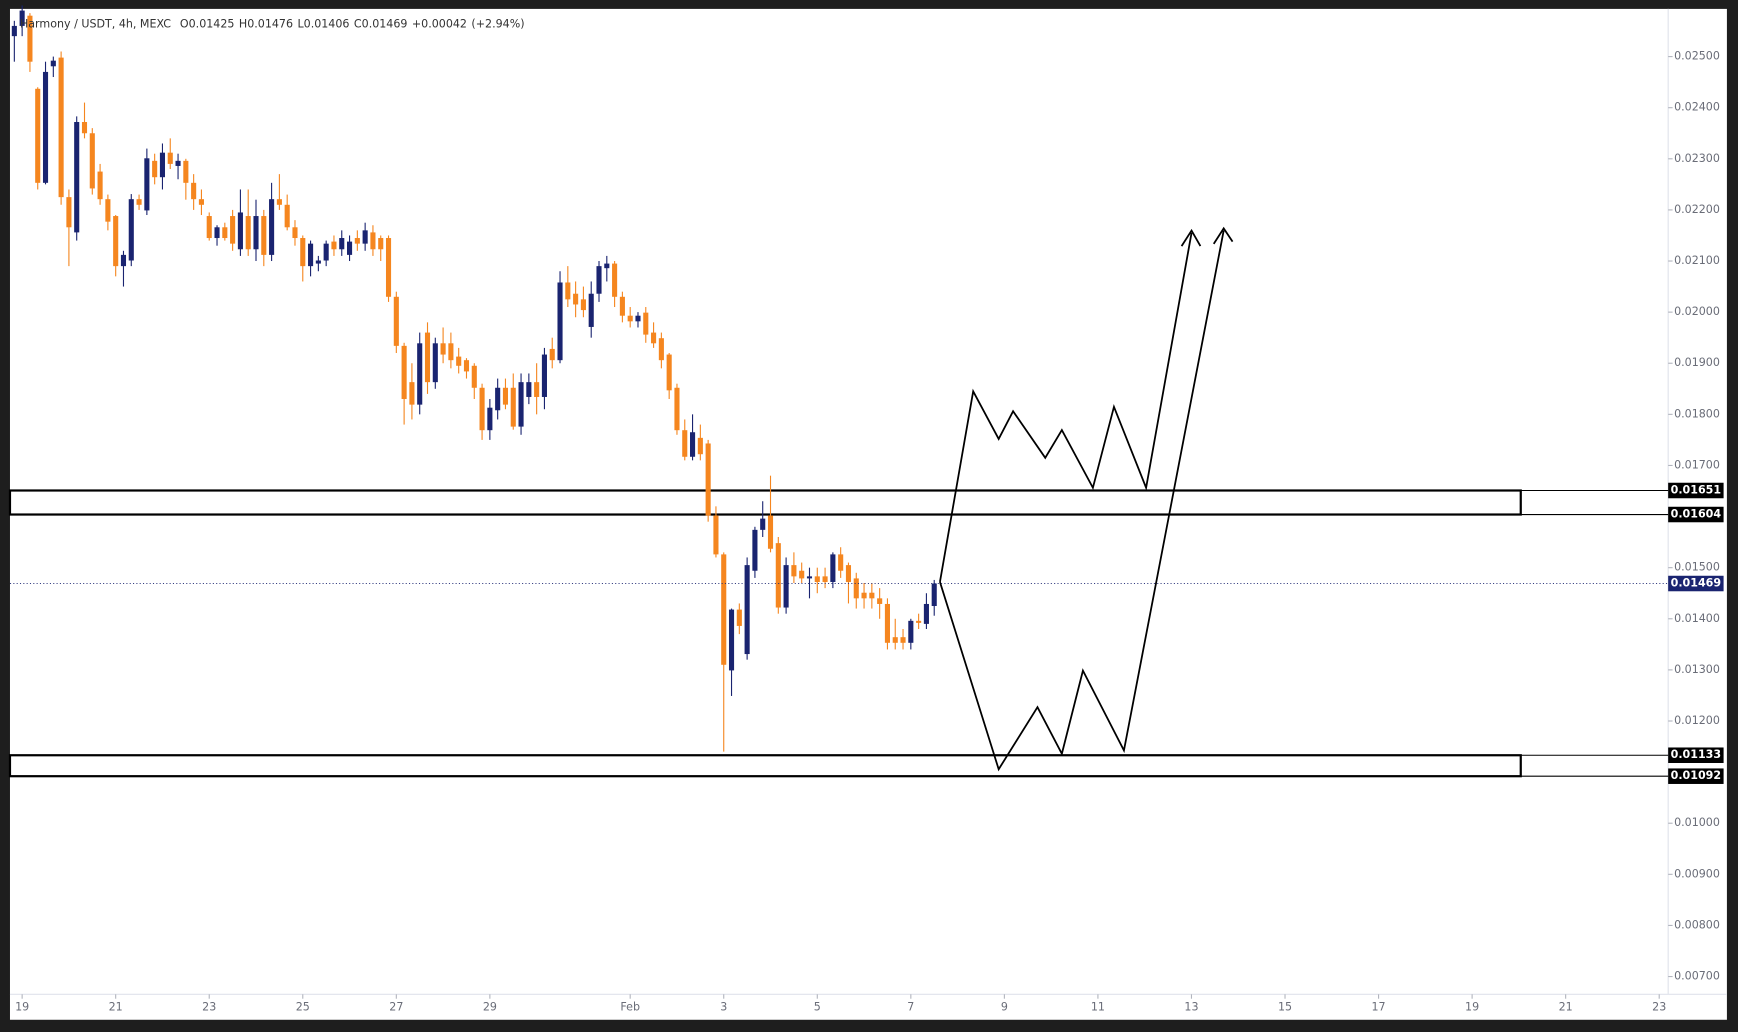 This screenshot has width=1738, height=1032. I want to click on y-tick-label: 0.02000, so click(1697, 311).